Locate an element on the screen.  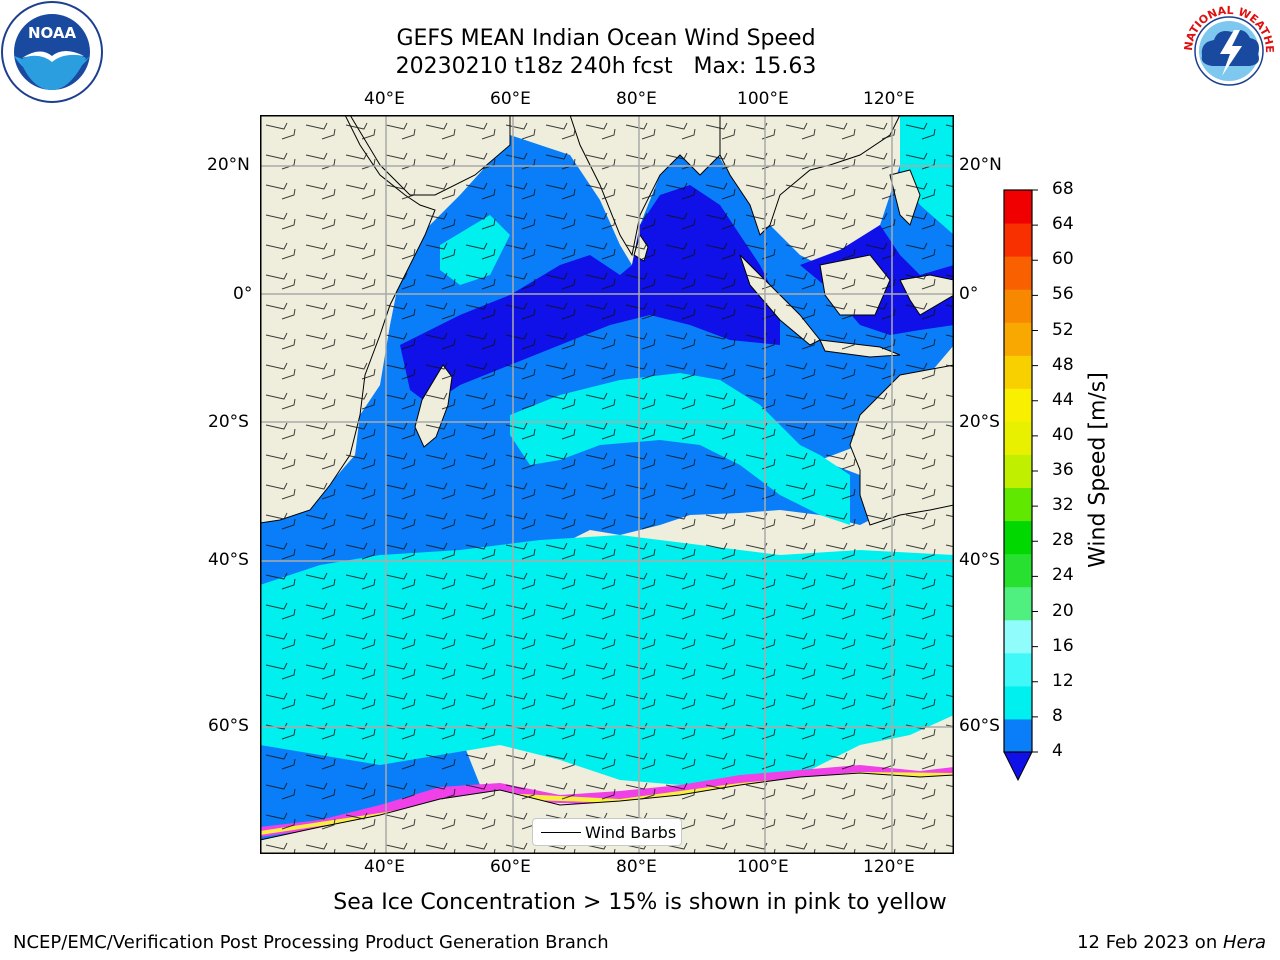
colorbar-tick-label: 32 is located at coordinates (1063, 505).